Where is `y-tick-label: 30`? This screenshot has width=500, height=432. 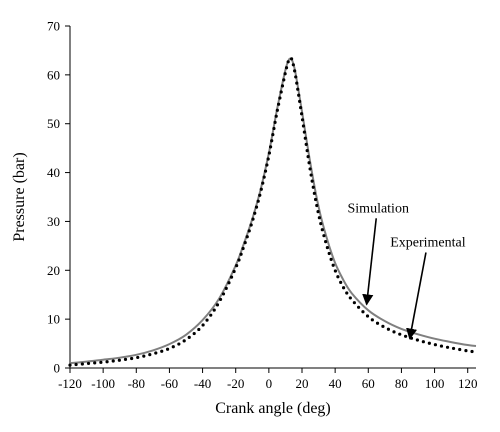 y-tick-label: 30 is located at coordinates (53, 221).